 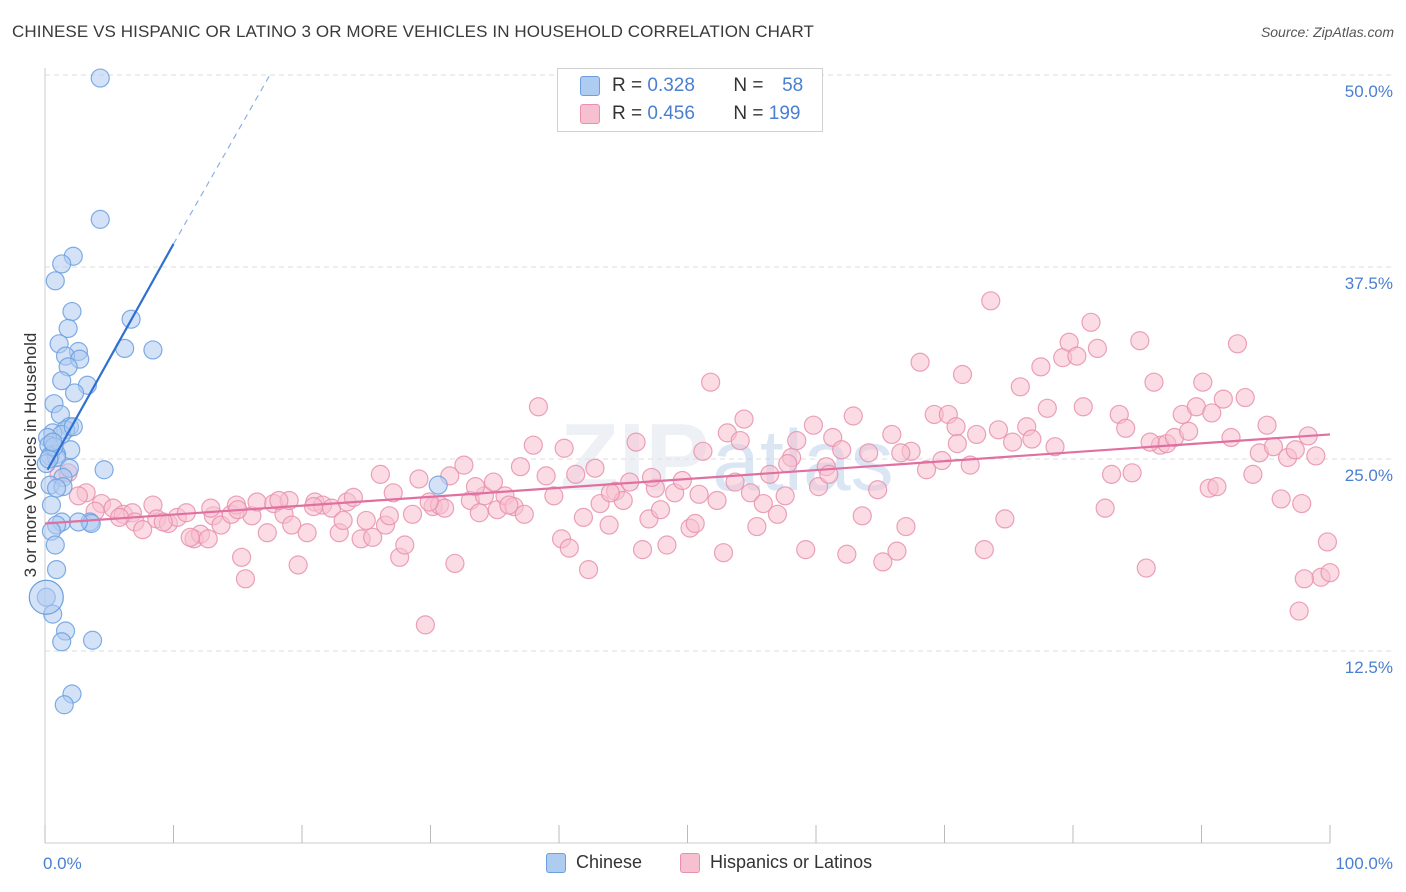 I want to click on x-tick-label: 0.0%, so click(x=62, y=863).